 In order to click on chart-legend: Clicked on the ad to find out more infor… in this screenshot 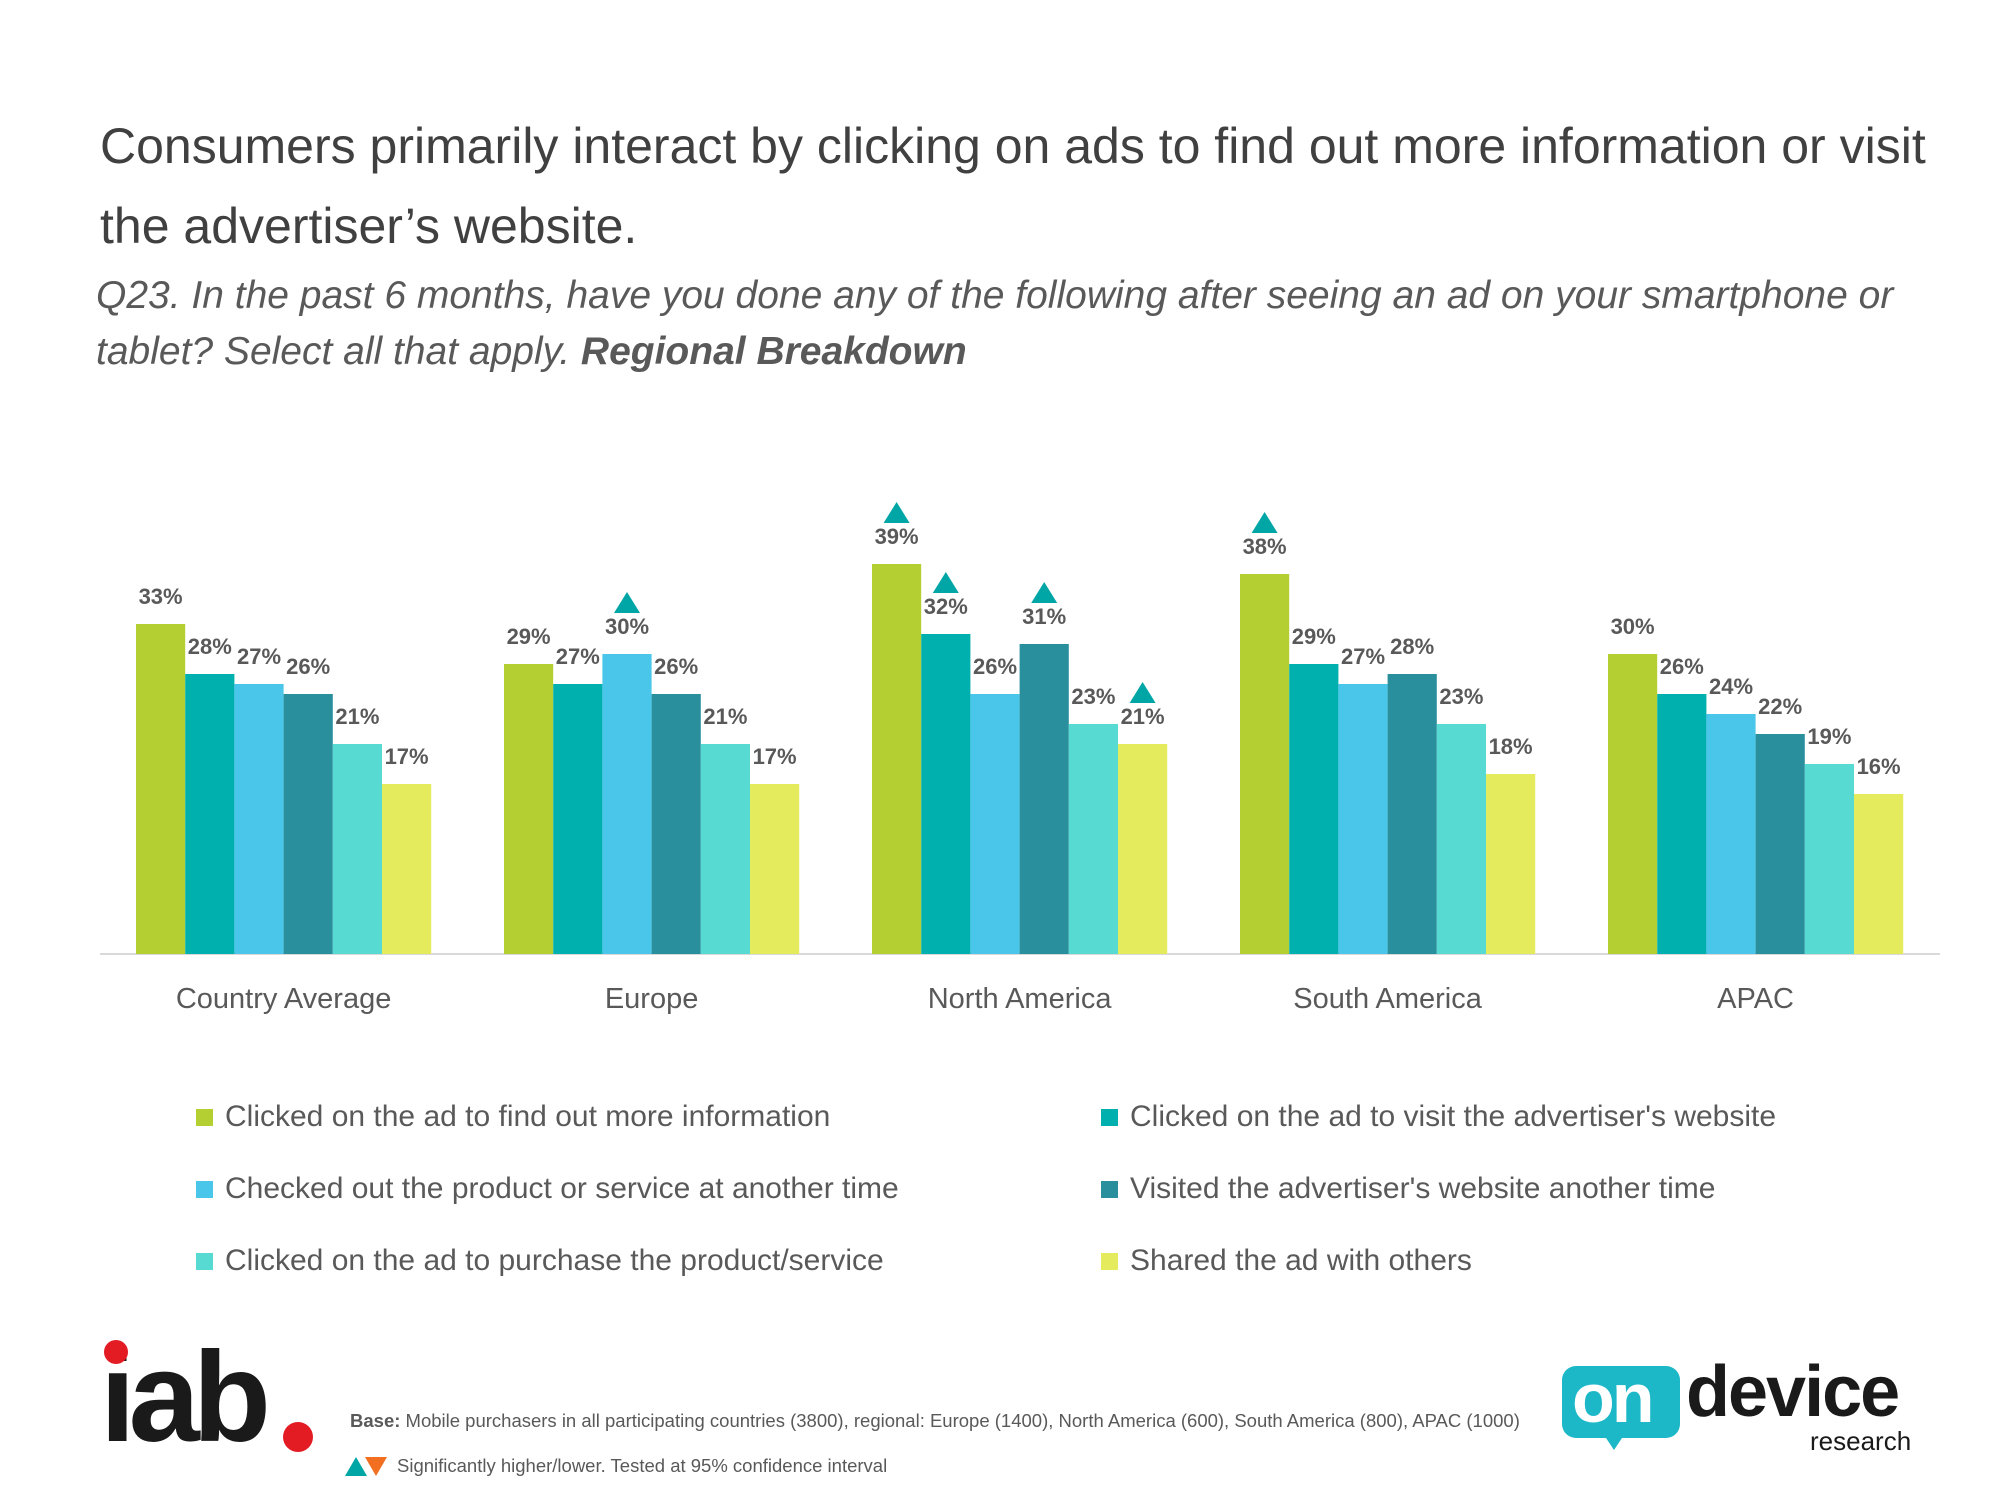, I will do `click(1086, 1189)`.